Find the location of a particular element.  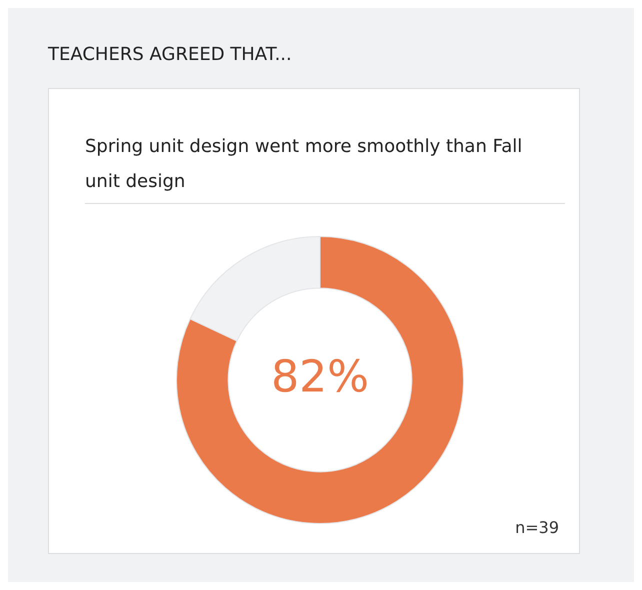

data-label: 82% is located at coordinates (320, 376).